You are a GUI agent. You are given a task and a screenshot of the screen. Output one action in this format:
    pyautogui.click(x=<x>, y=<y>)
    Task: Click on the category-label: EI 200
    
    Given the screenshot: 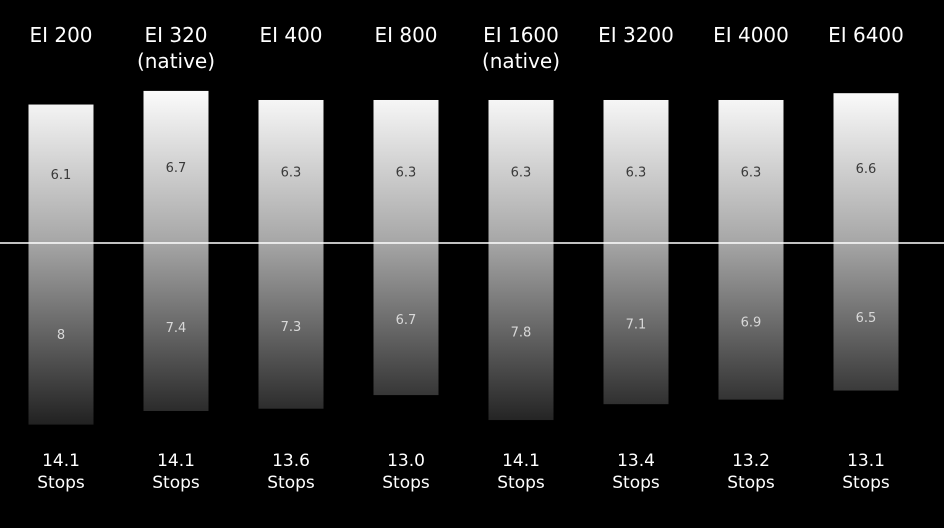 What is the action you would take?
    pyautogui.click(x=60, y=35)
    